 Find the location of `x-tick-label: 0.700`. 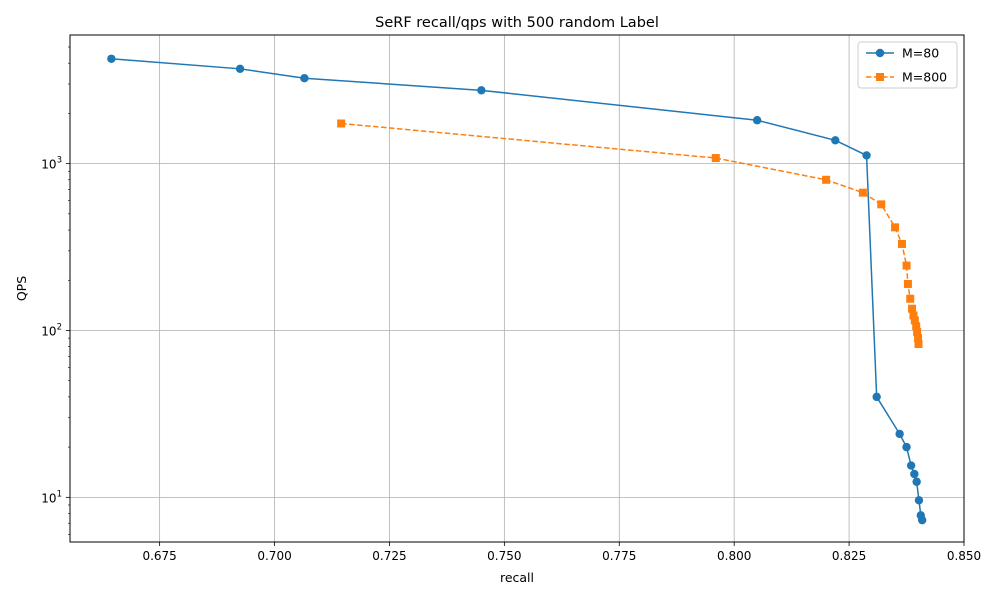

x-tick-label: 0.700 is located at coordinates (274, 556).